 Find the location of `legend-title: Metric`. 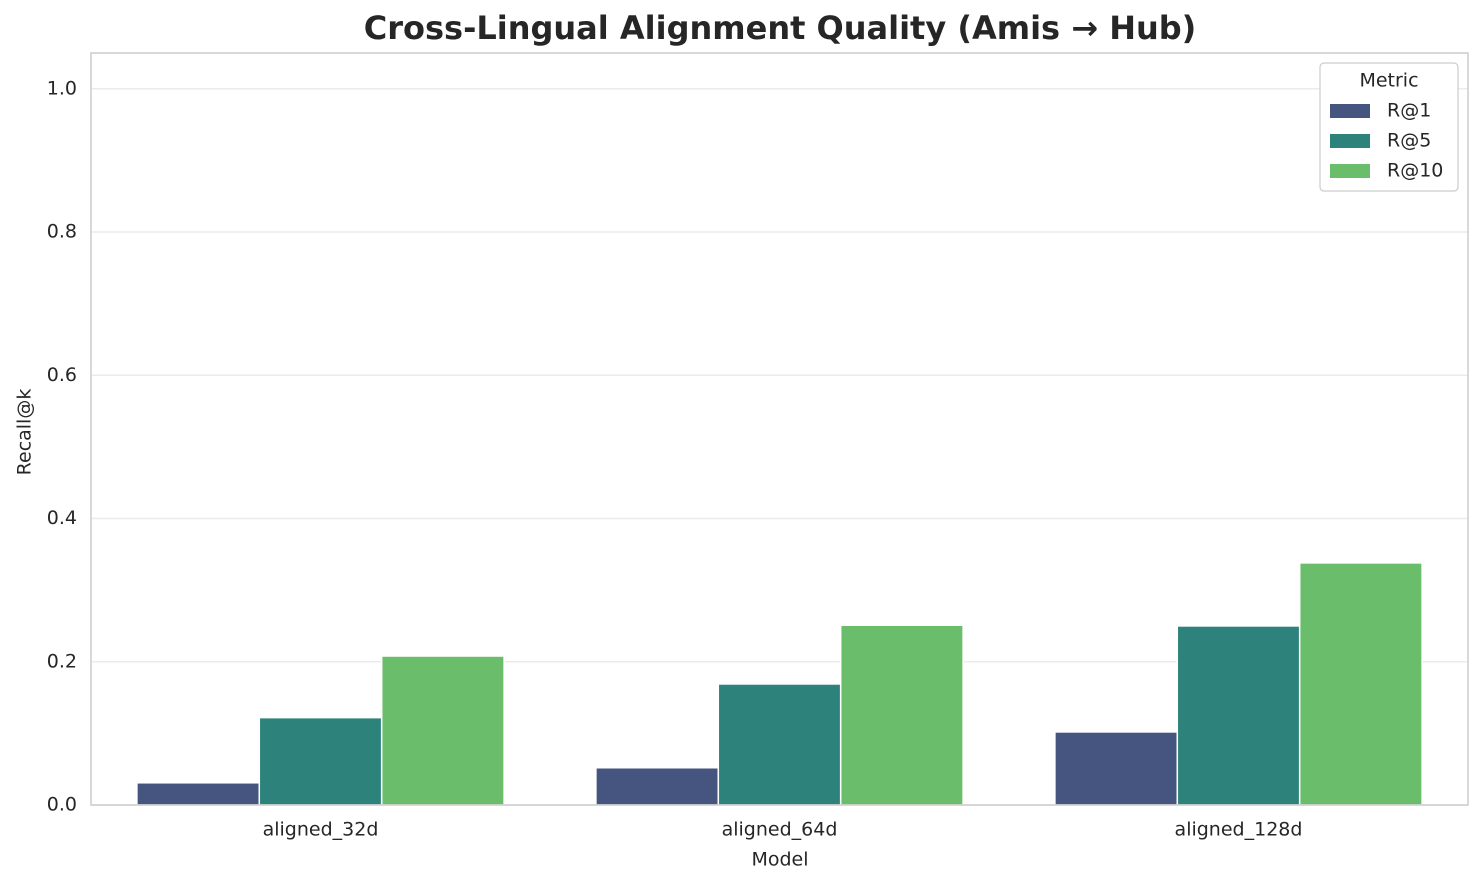

legend-title: Metric is located at coordinates (1388, 81).